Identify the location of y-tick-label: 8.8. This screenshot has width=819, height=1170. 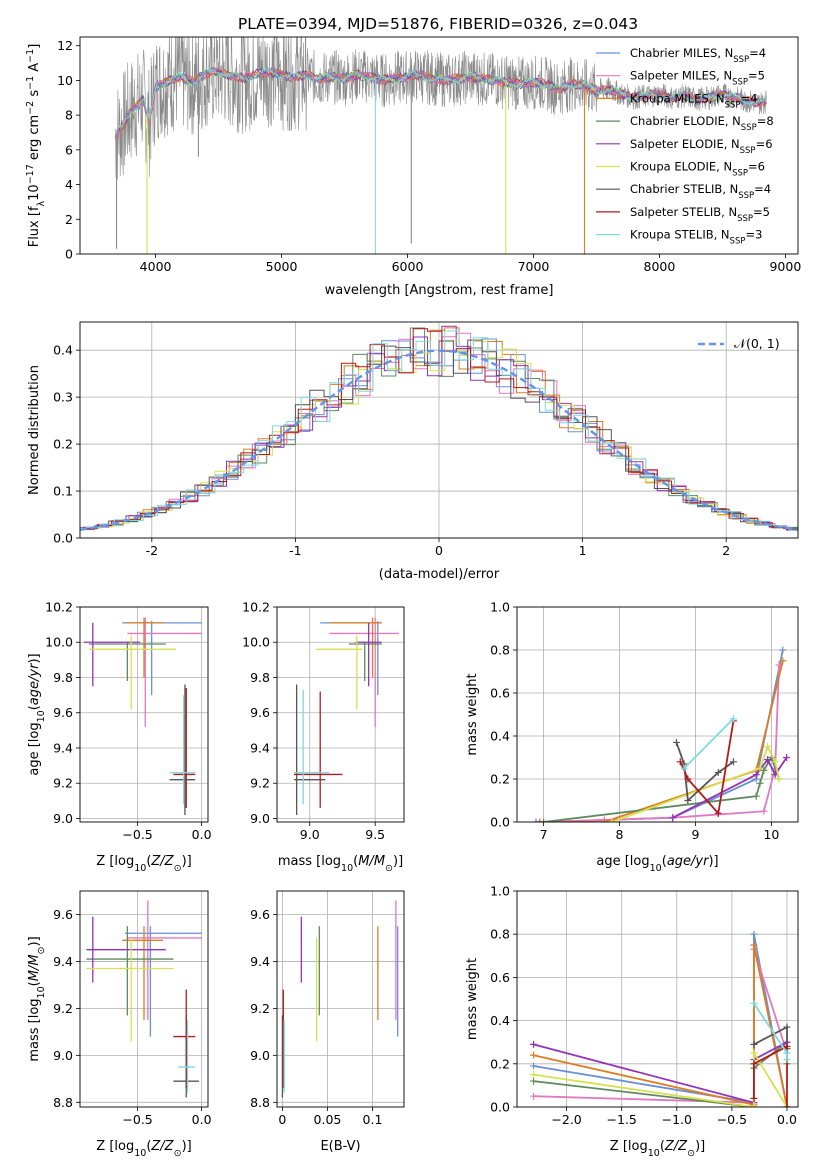
(260, 1102).